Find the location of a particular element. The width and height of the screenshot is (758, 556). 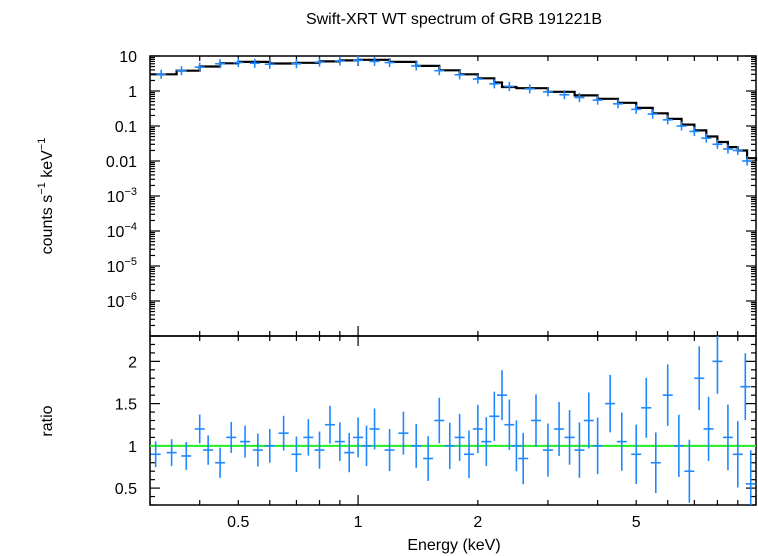

ratio-y-axis-label: ratio is located at coordinates (47, 420).